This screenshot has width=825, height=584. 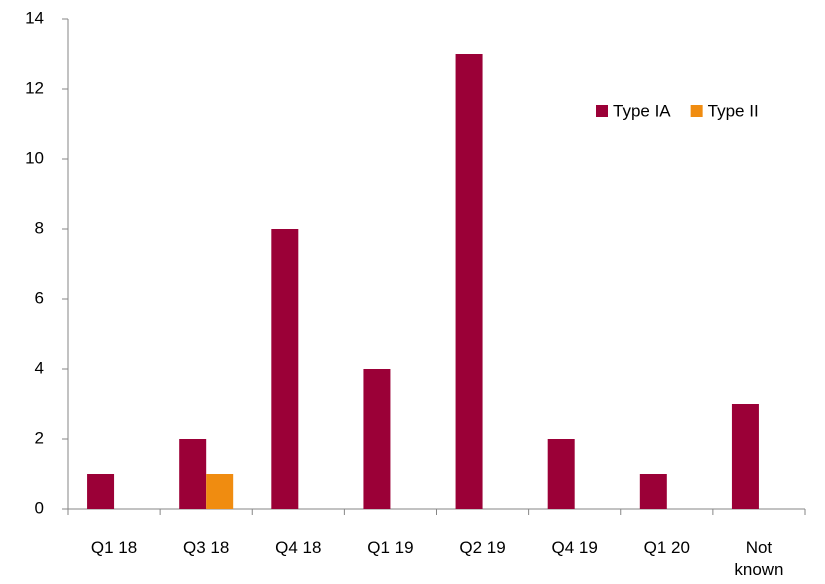 I want to click on x-tick-label: Q4 19, so click(x=574, y=547).